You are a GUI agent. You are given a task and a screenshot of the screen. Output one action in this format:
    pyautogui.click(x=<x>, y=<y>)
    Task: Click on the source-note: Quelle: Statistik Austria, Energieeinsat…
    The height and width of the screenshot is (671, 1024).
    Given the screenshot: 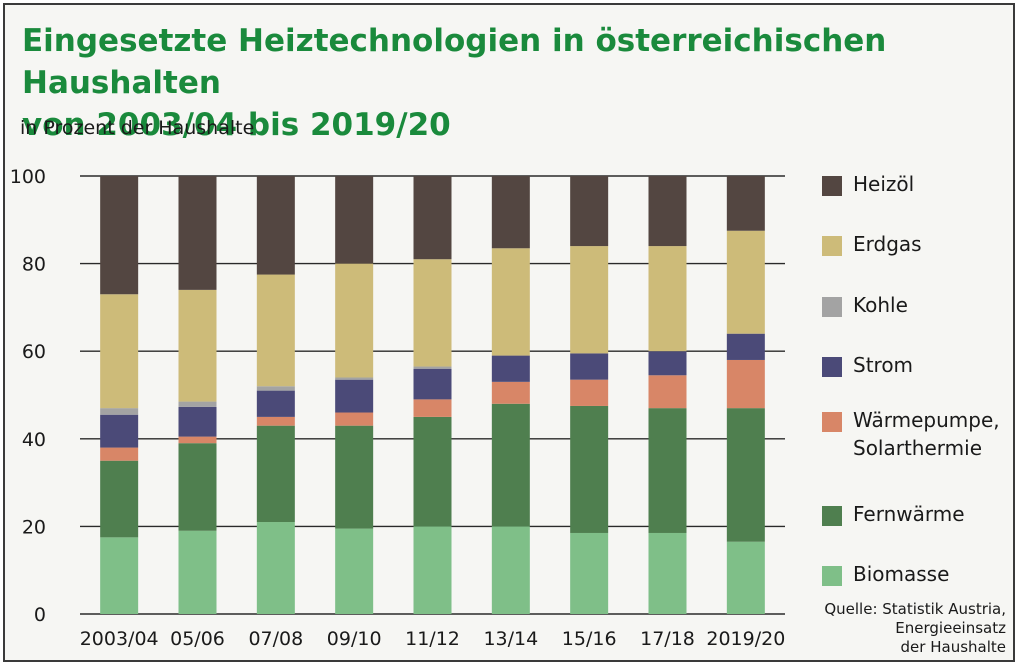 What is the action you would take?
    pyautogui.click(x=915, y=628)
    